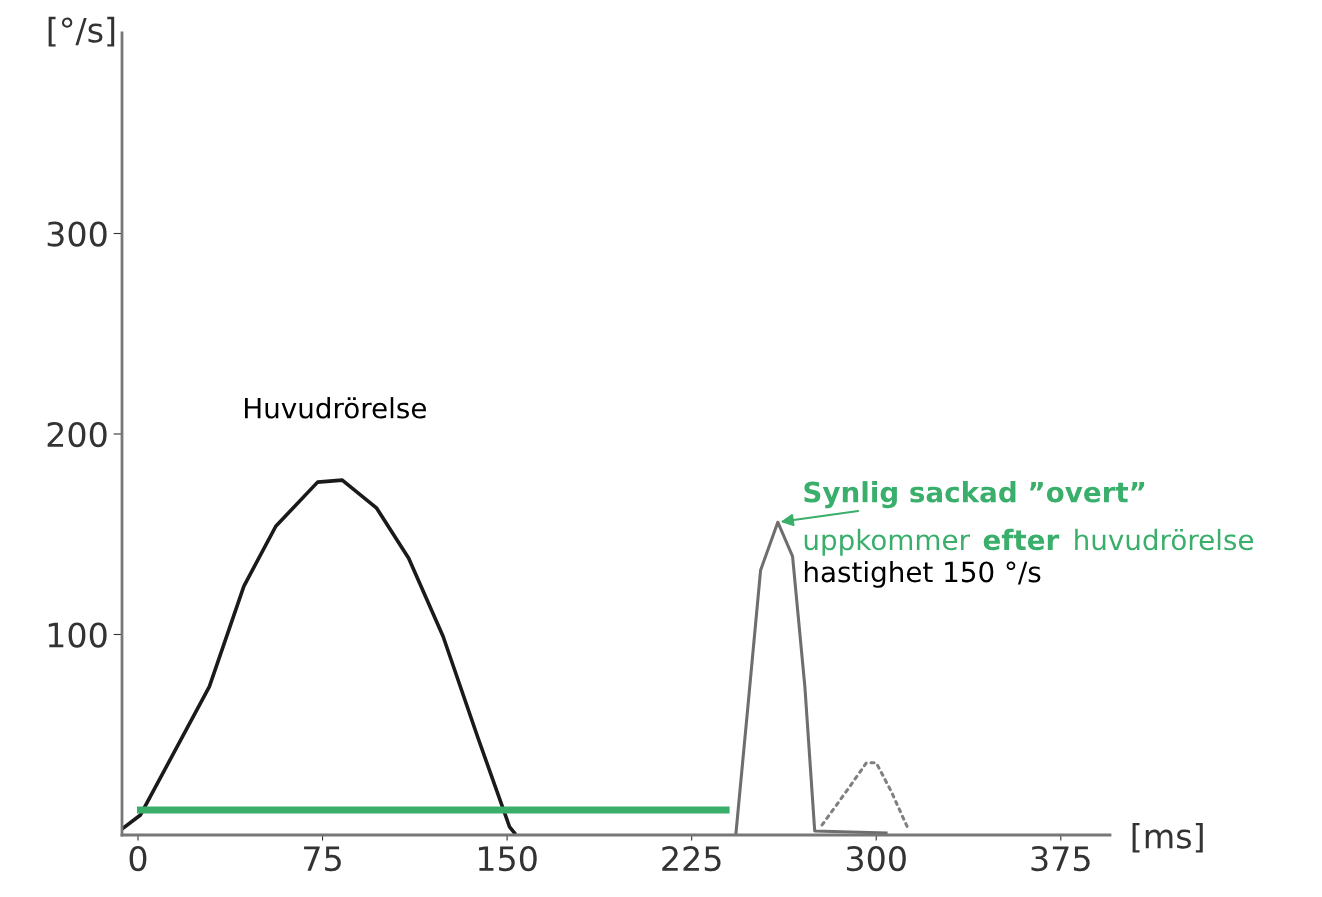 The image size is (1322, 897). What do you see at coordinates (81, 31) in the screenshot?
I see `y-axis-title: [°/s]` at bounding box center [81, 31].